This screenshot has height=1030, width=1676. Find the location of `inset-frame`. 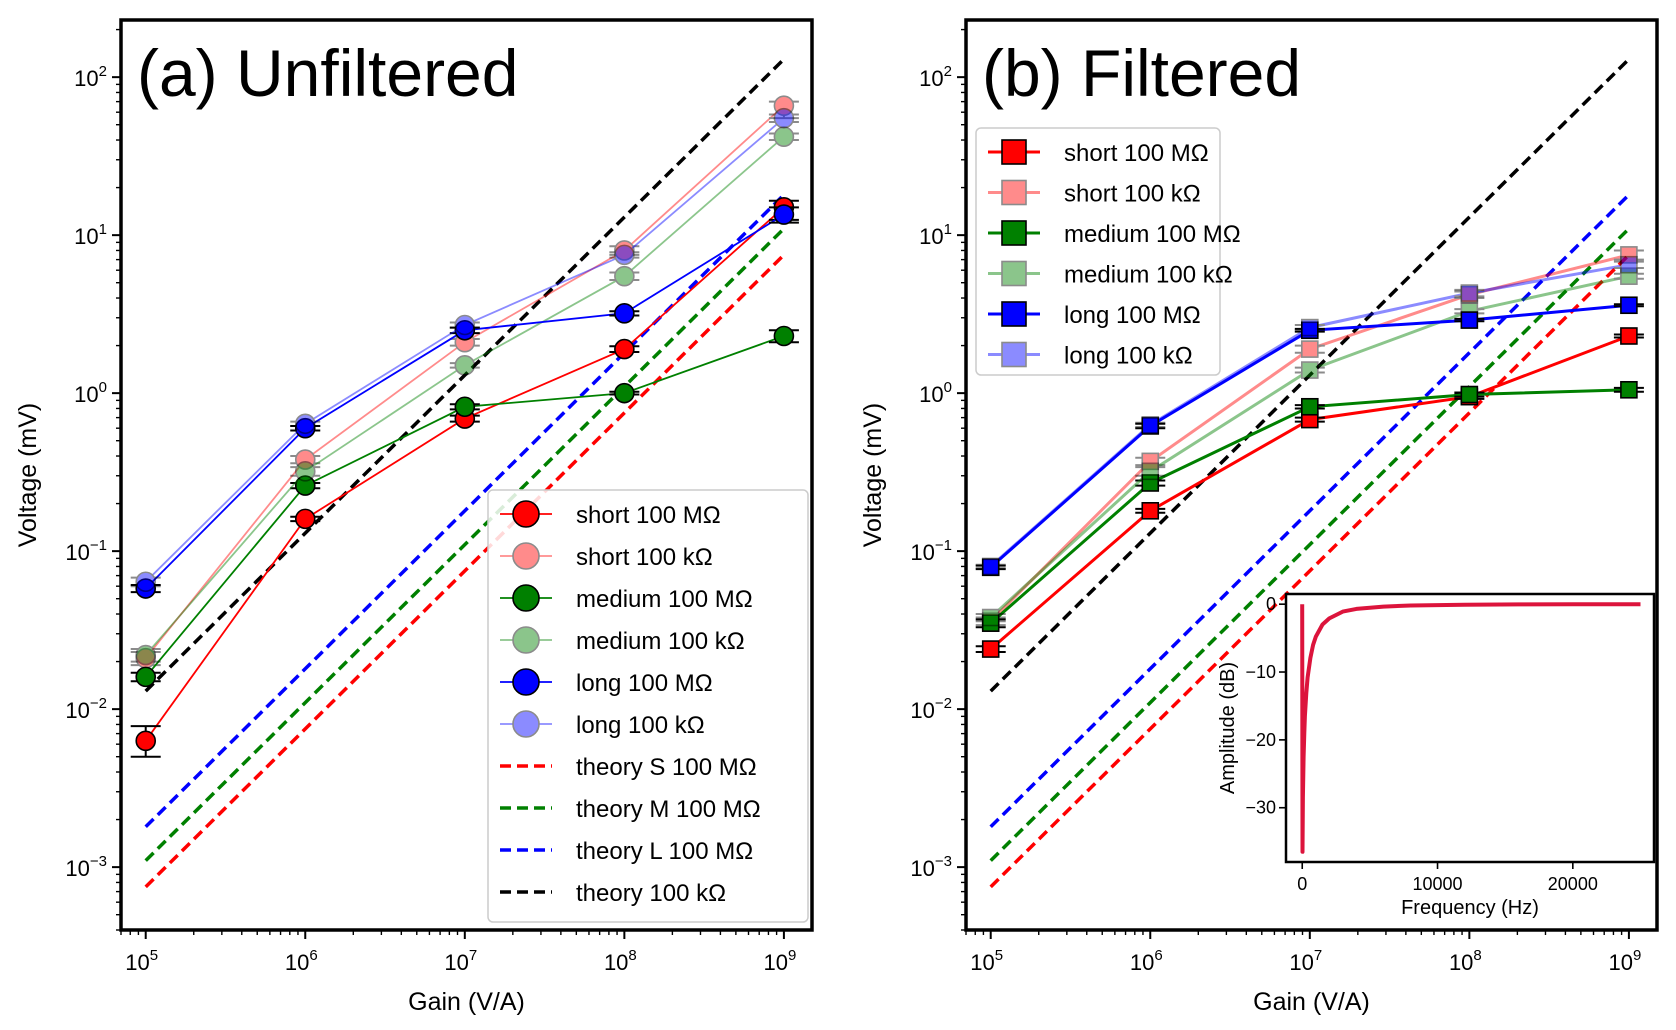

inset-frame is located at coordinates (1470, 728).